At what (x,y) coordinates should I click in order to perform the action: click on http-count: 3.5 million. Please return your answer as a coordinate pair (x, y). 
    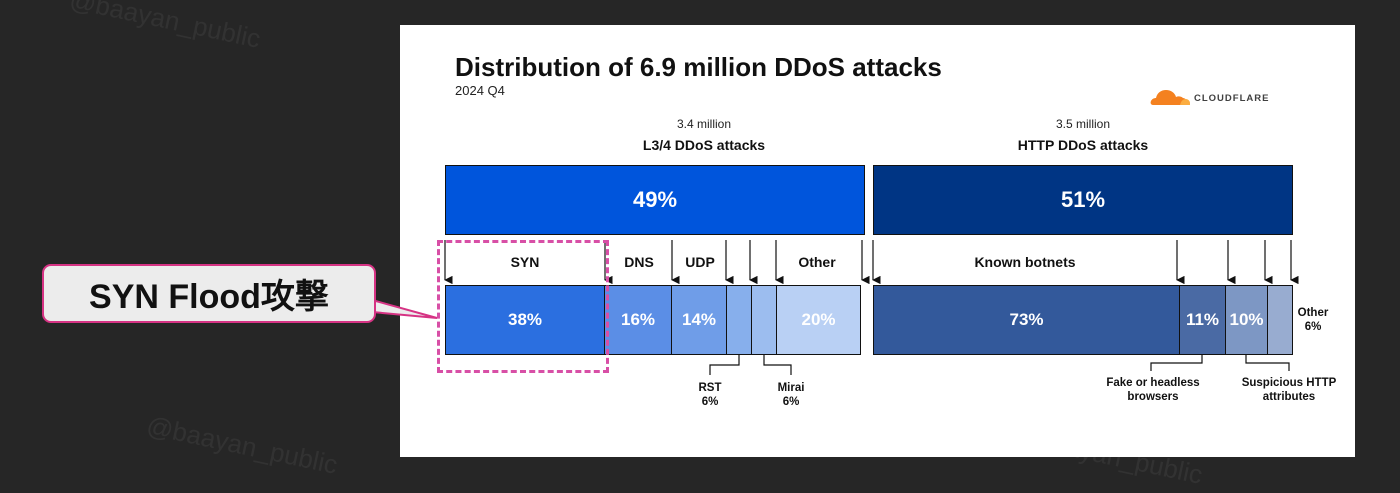
    Looking at the image, I should click on (1083, 124).